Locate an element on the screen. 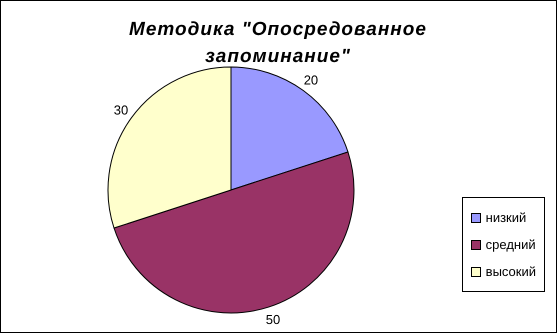 The height and width of the screenshot is (333, 557). data-label: 20 is located at coordinates (311, 80).